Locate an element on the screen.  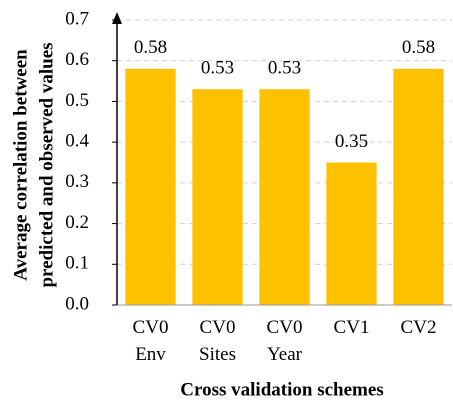
value-label: 0.35 is located at coordinates (351, 141).